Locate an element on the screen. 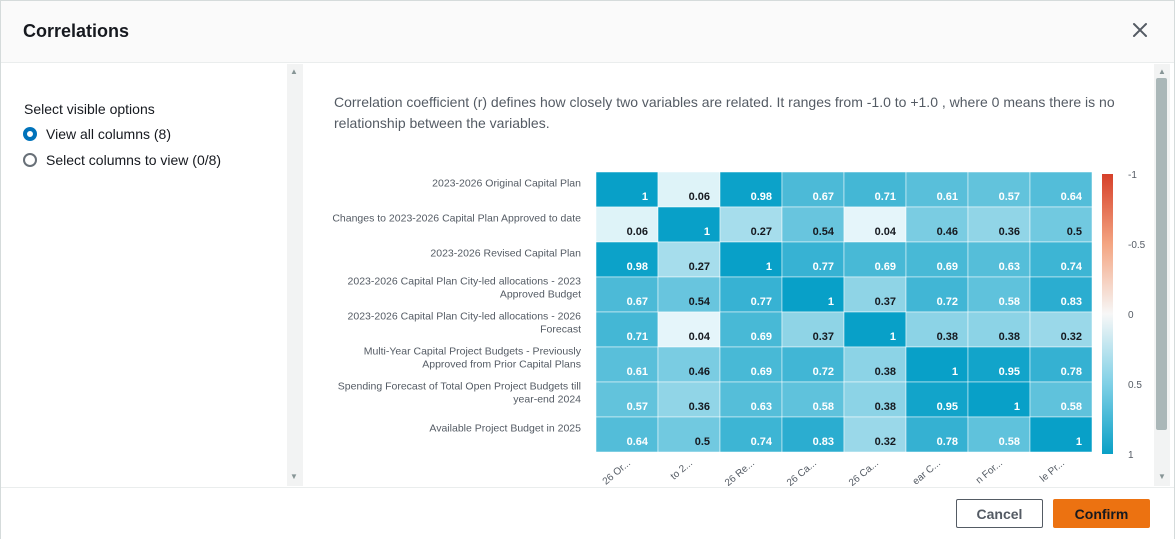 This screenshot has width=1175, height=539. colorbar-tick-label: 0 is located at coordinates (1131, 315).